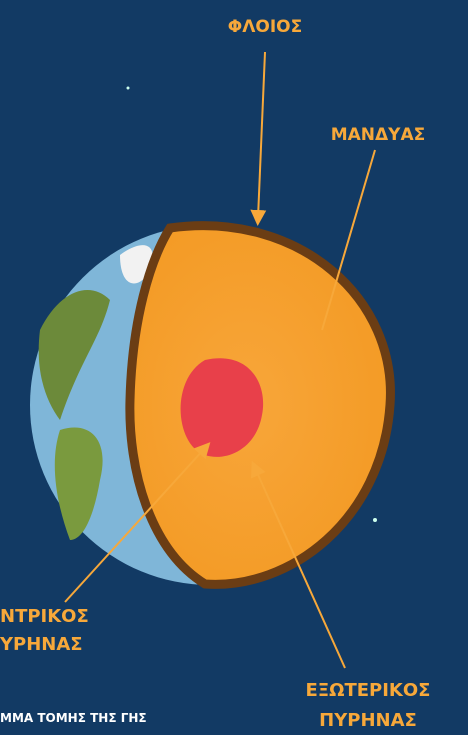 This screenshot has height=735, width=468. I want to click on label: ΕΞΩΤΕΡΙΚΟΣ, so click(368, 690).